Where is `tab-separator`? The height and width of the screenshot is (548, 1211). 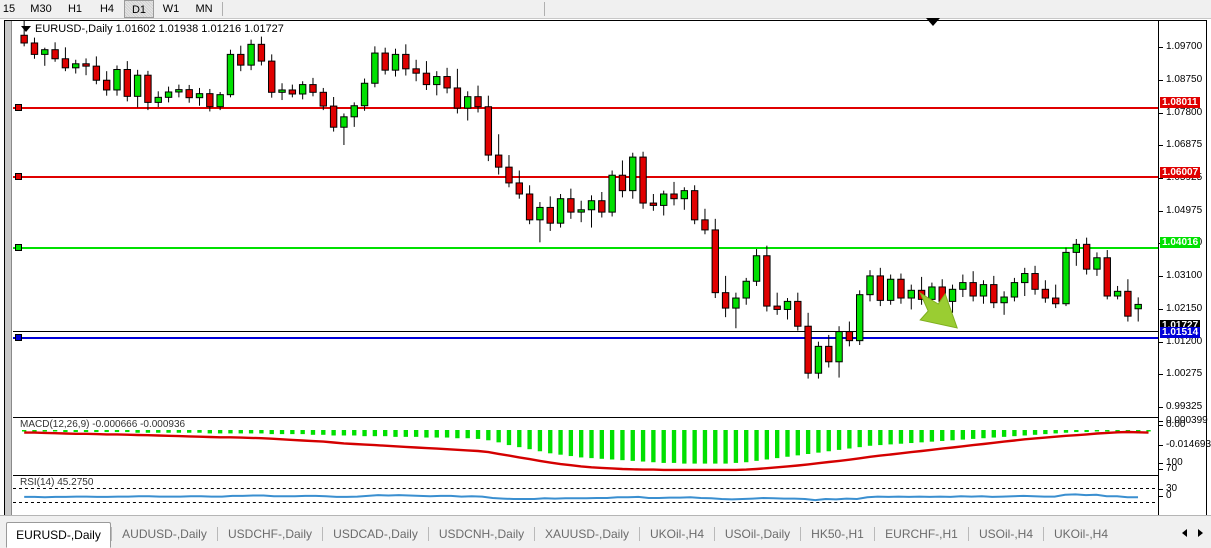 tab-separator is located at coordinates (217, 534).